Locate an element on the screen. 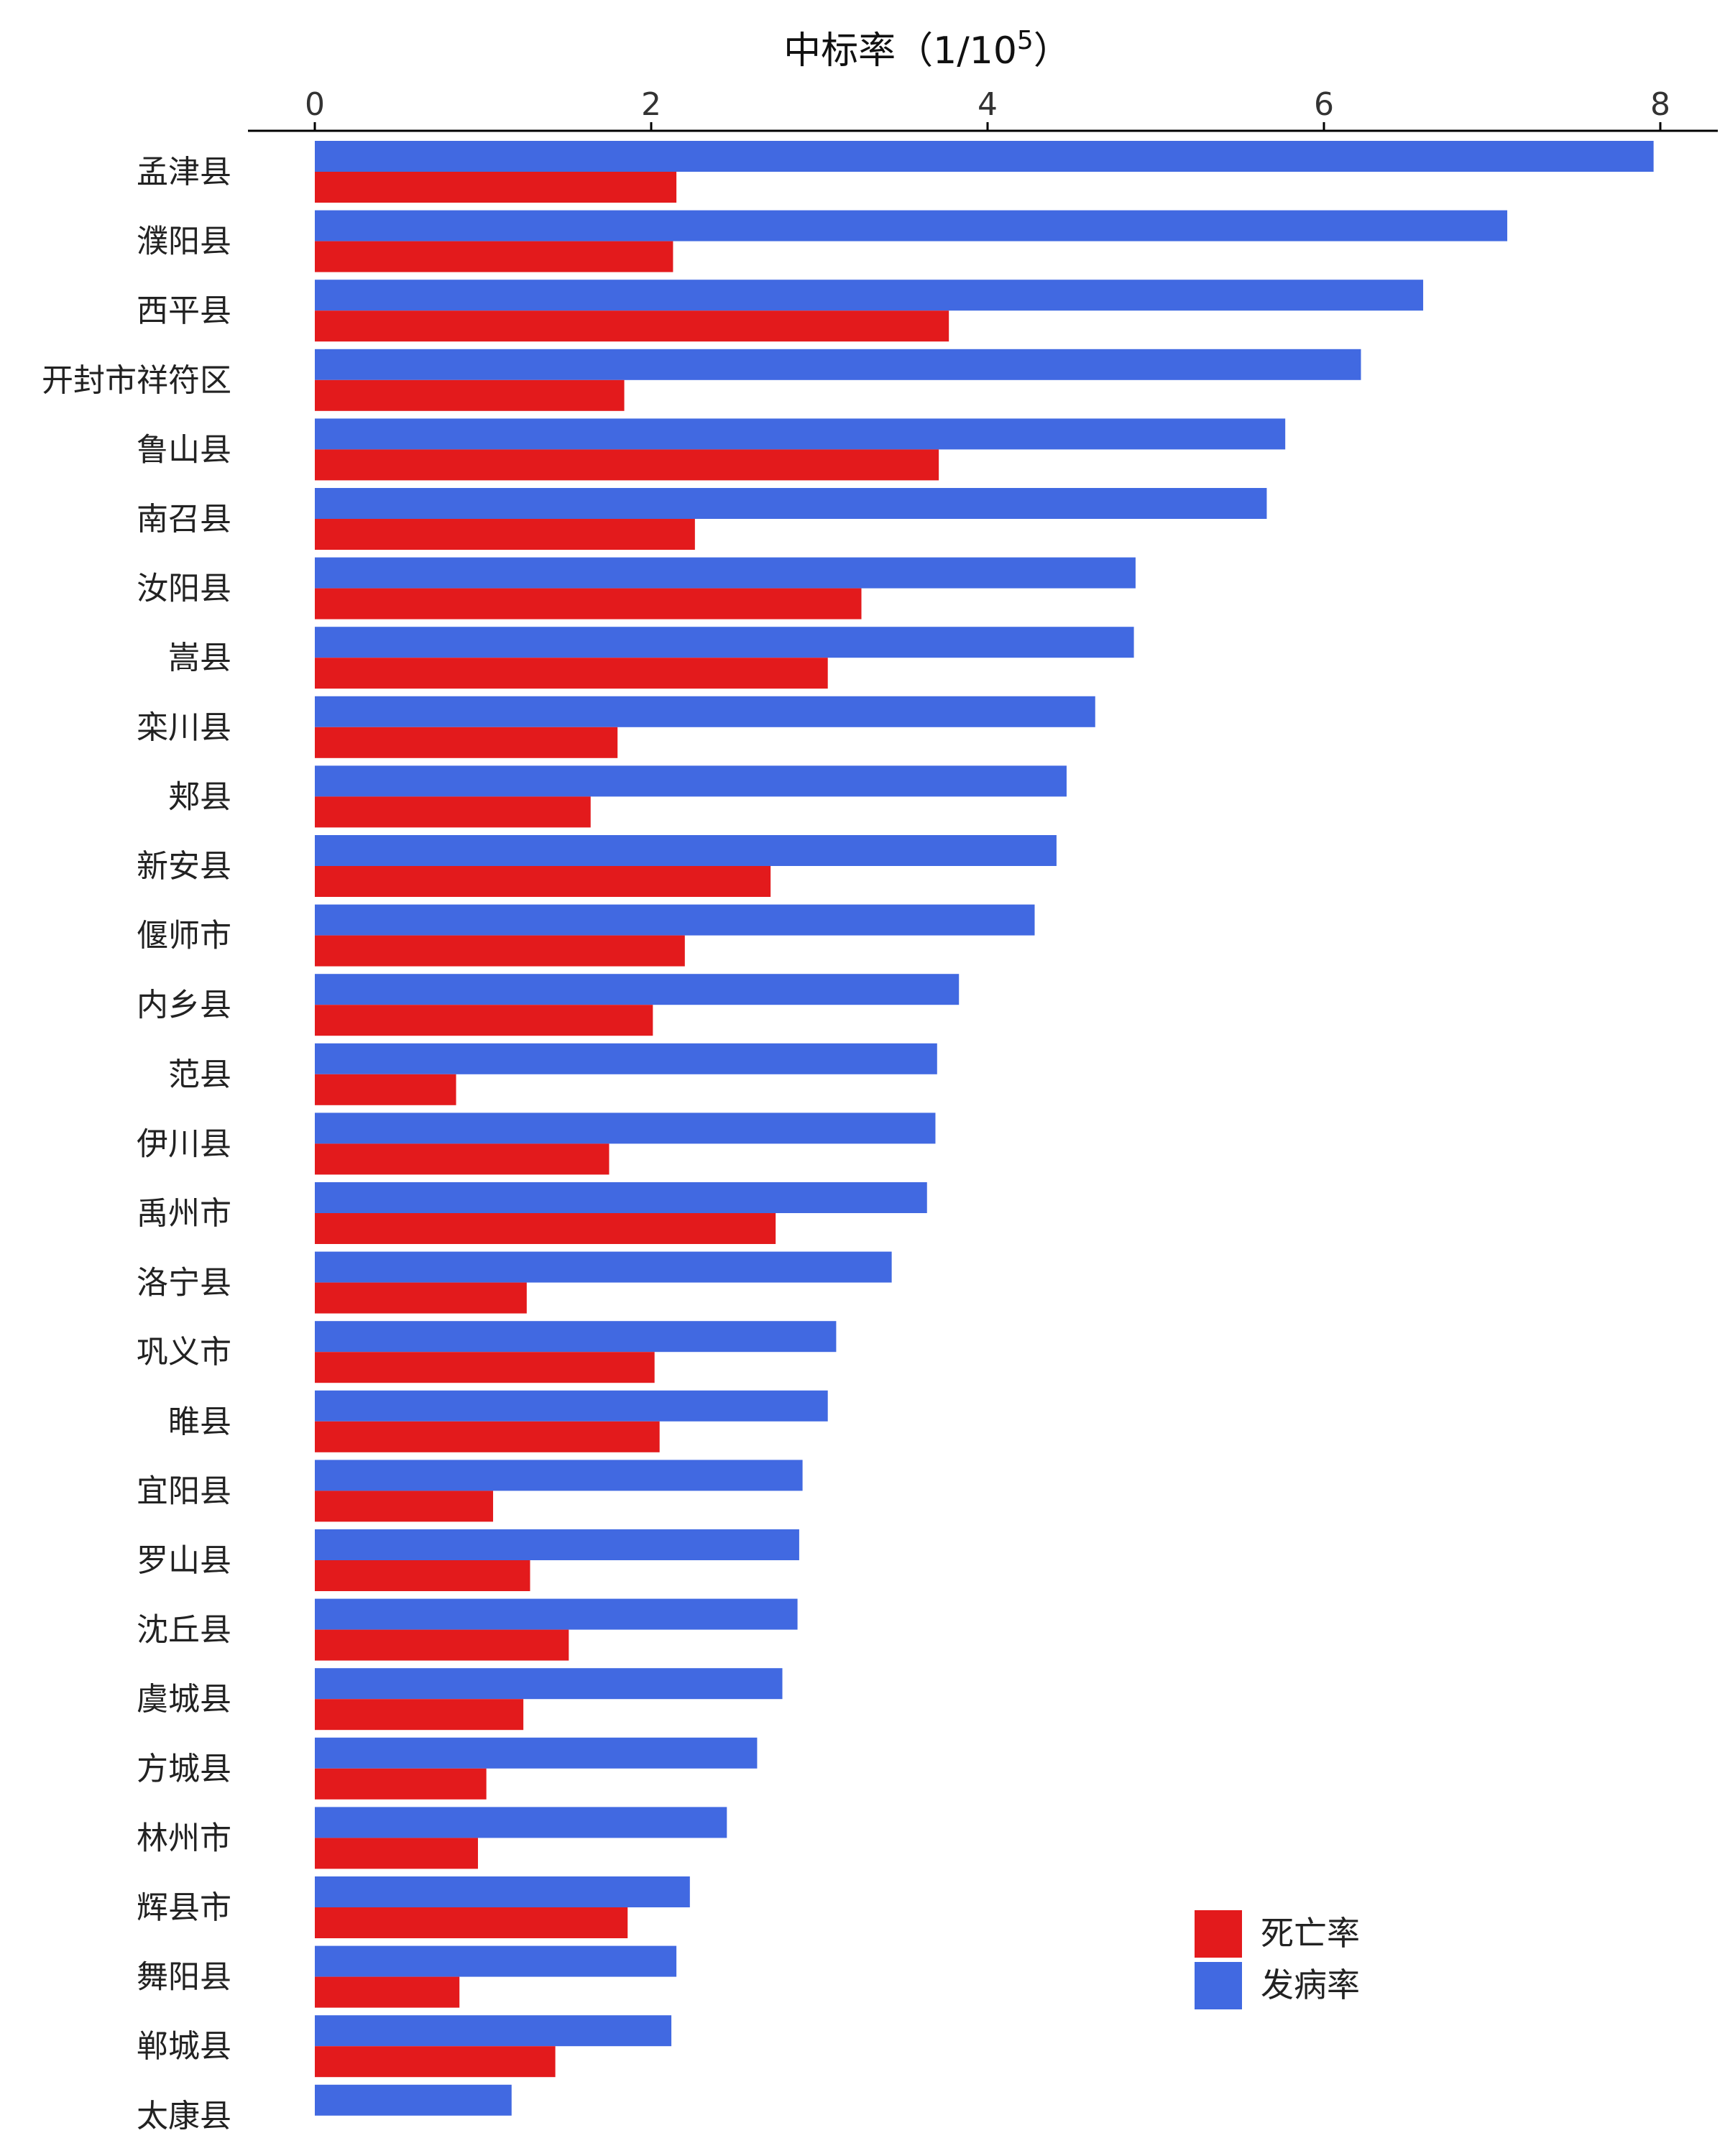  category-label: 虞城县 is located at coordinates (184, 1699).